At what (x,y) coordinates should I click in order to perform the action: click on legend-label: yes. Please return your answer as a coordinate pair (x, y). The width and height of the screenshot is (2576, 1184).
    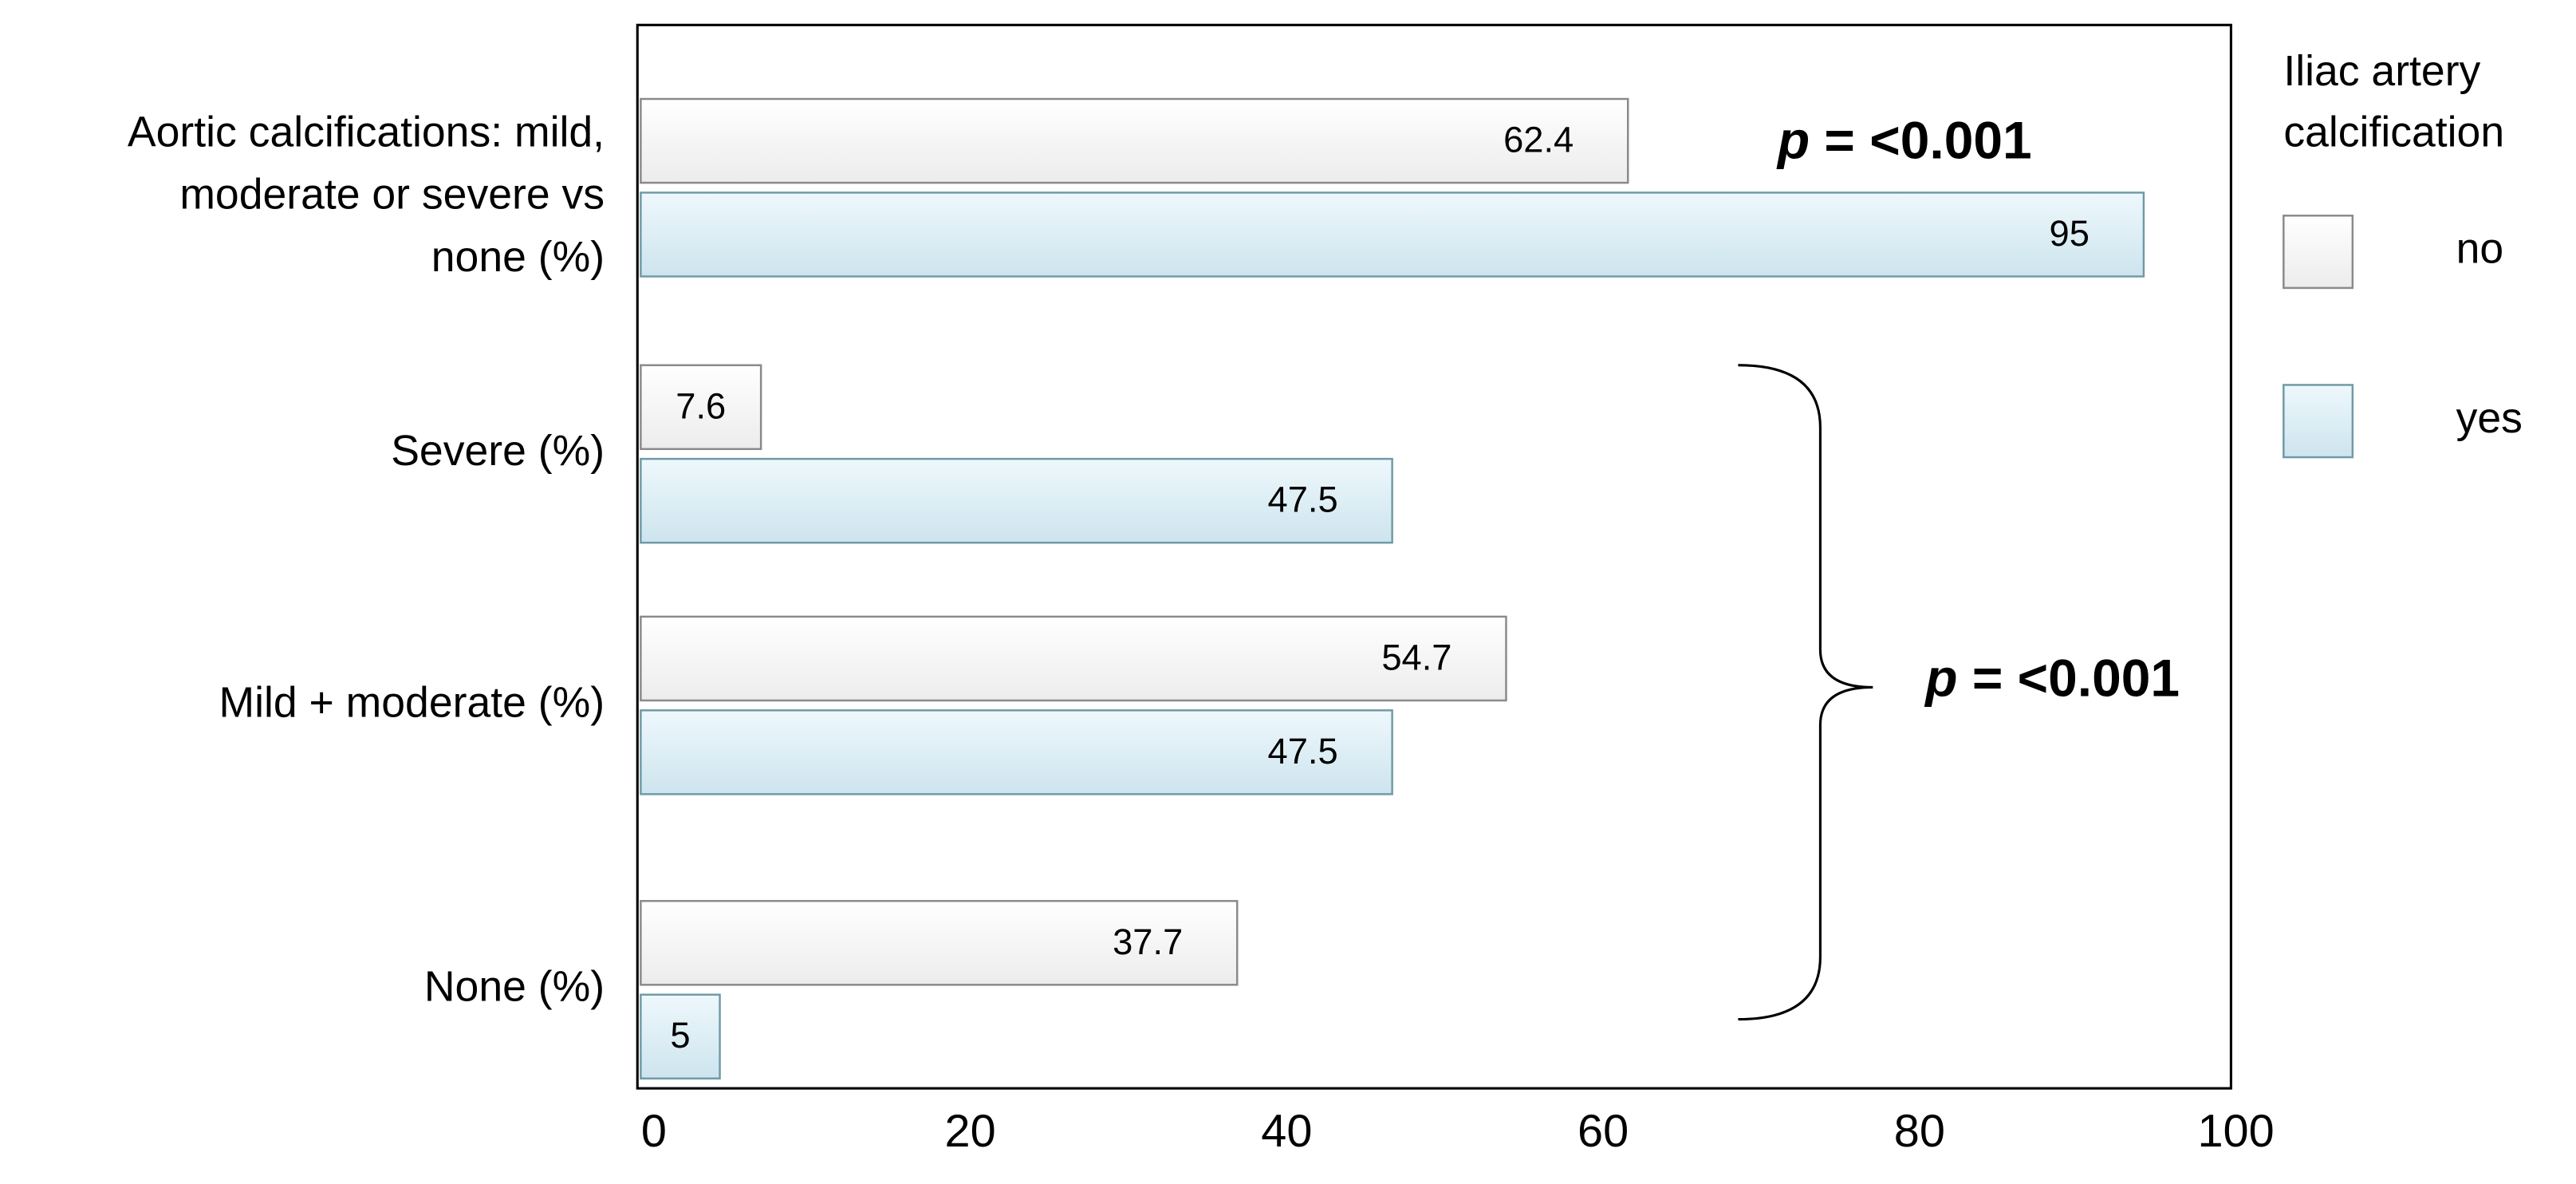
    Looking at the image, I should click on (2489, 418).